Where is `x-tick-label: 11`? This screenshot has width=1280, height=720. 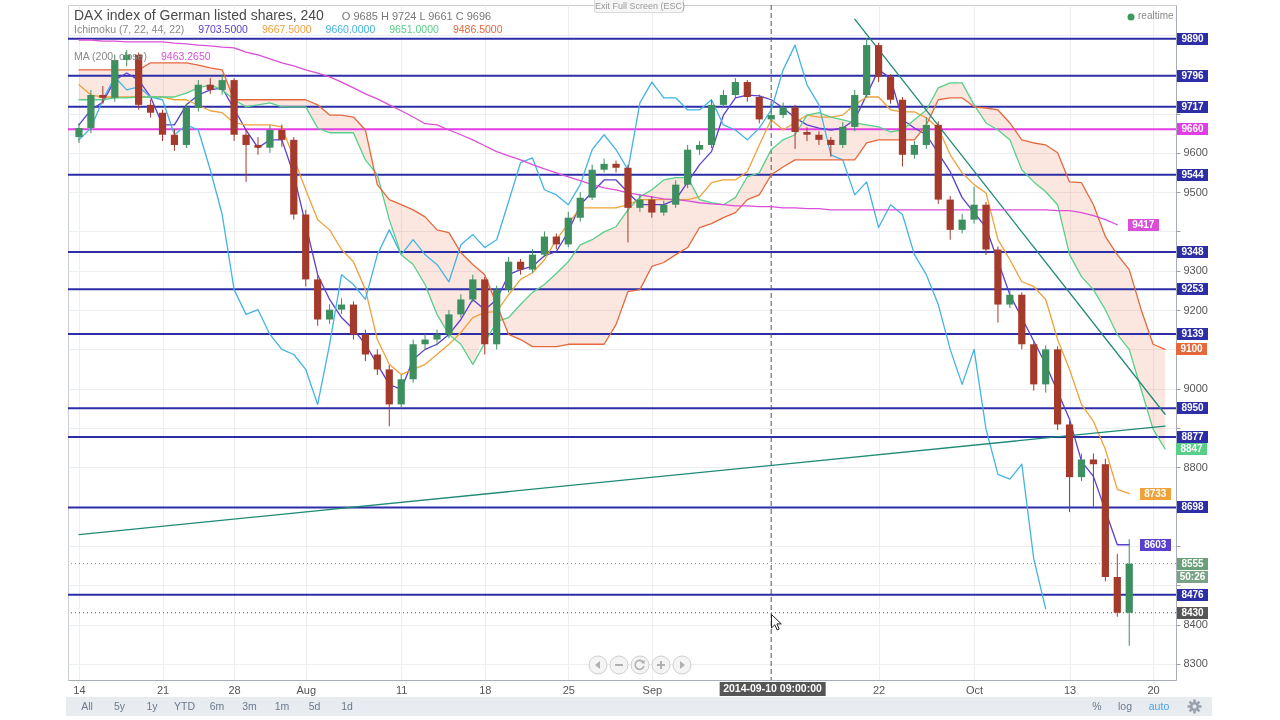
x-tick-label: 11 is located at coordinates (402, 689).